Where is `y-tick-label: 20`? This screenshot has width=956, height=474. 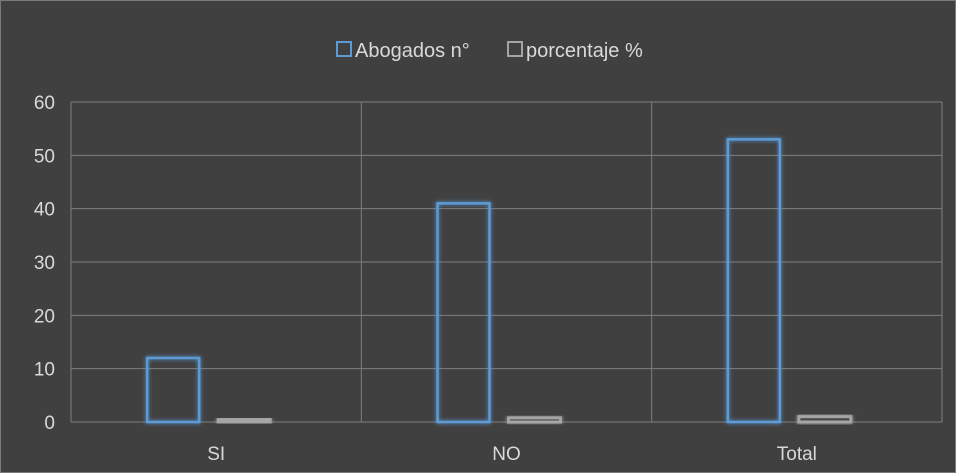 y-tick-label: 20 is located at coordinates (44, 316).